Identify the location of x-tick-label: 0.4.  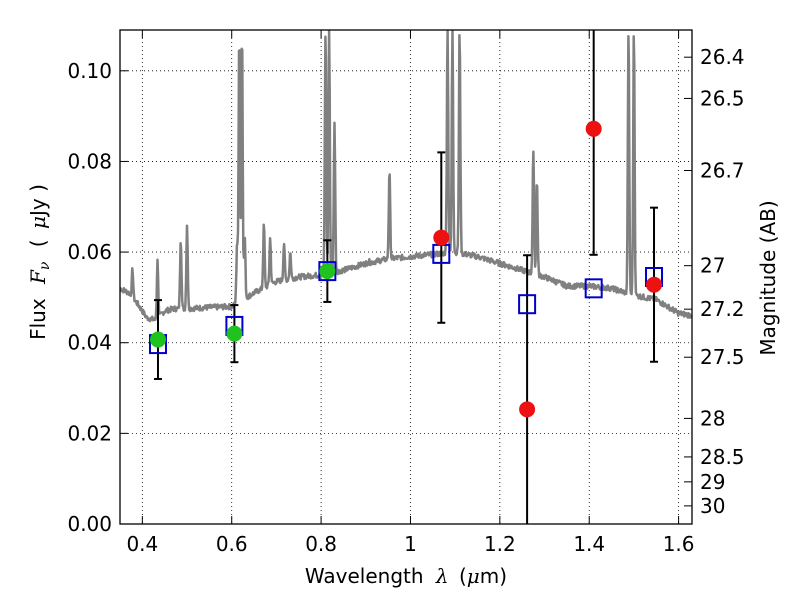
(142, 544).